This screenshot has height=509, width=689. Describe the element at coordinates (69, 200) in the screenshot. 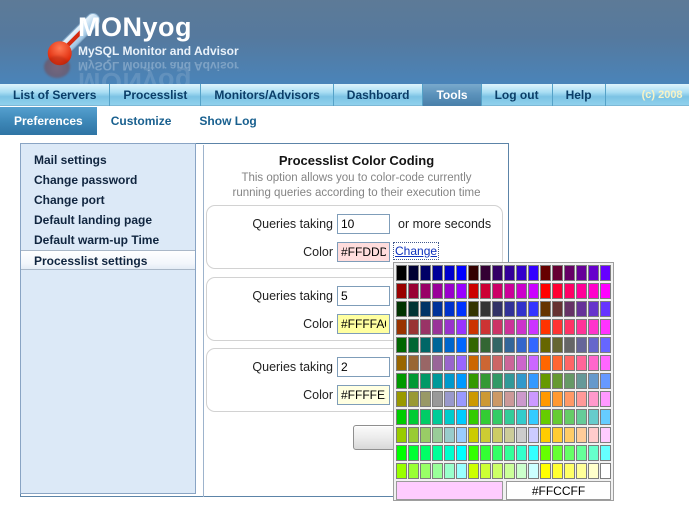

I see `sidebar-item-change-port: Change port` at that location.